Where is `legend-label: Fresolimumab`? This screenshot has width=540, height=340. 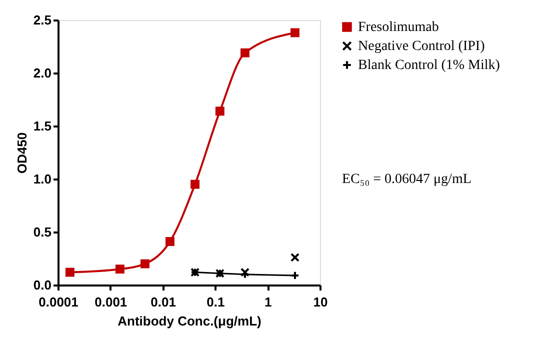
legend-label: Fresolimumab is located at coordinates (398, 27).